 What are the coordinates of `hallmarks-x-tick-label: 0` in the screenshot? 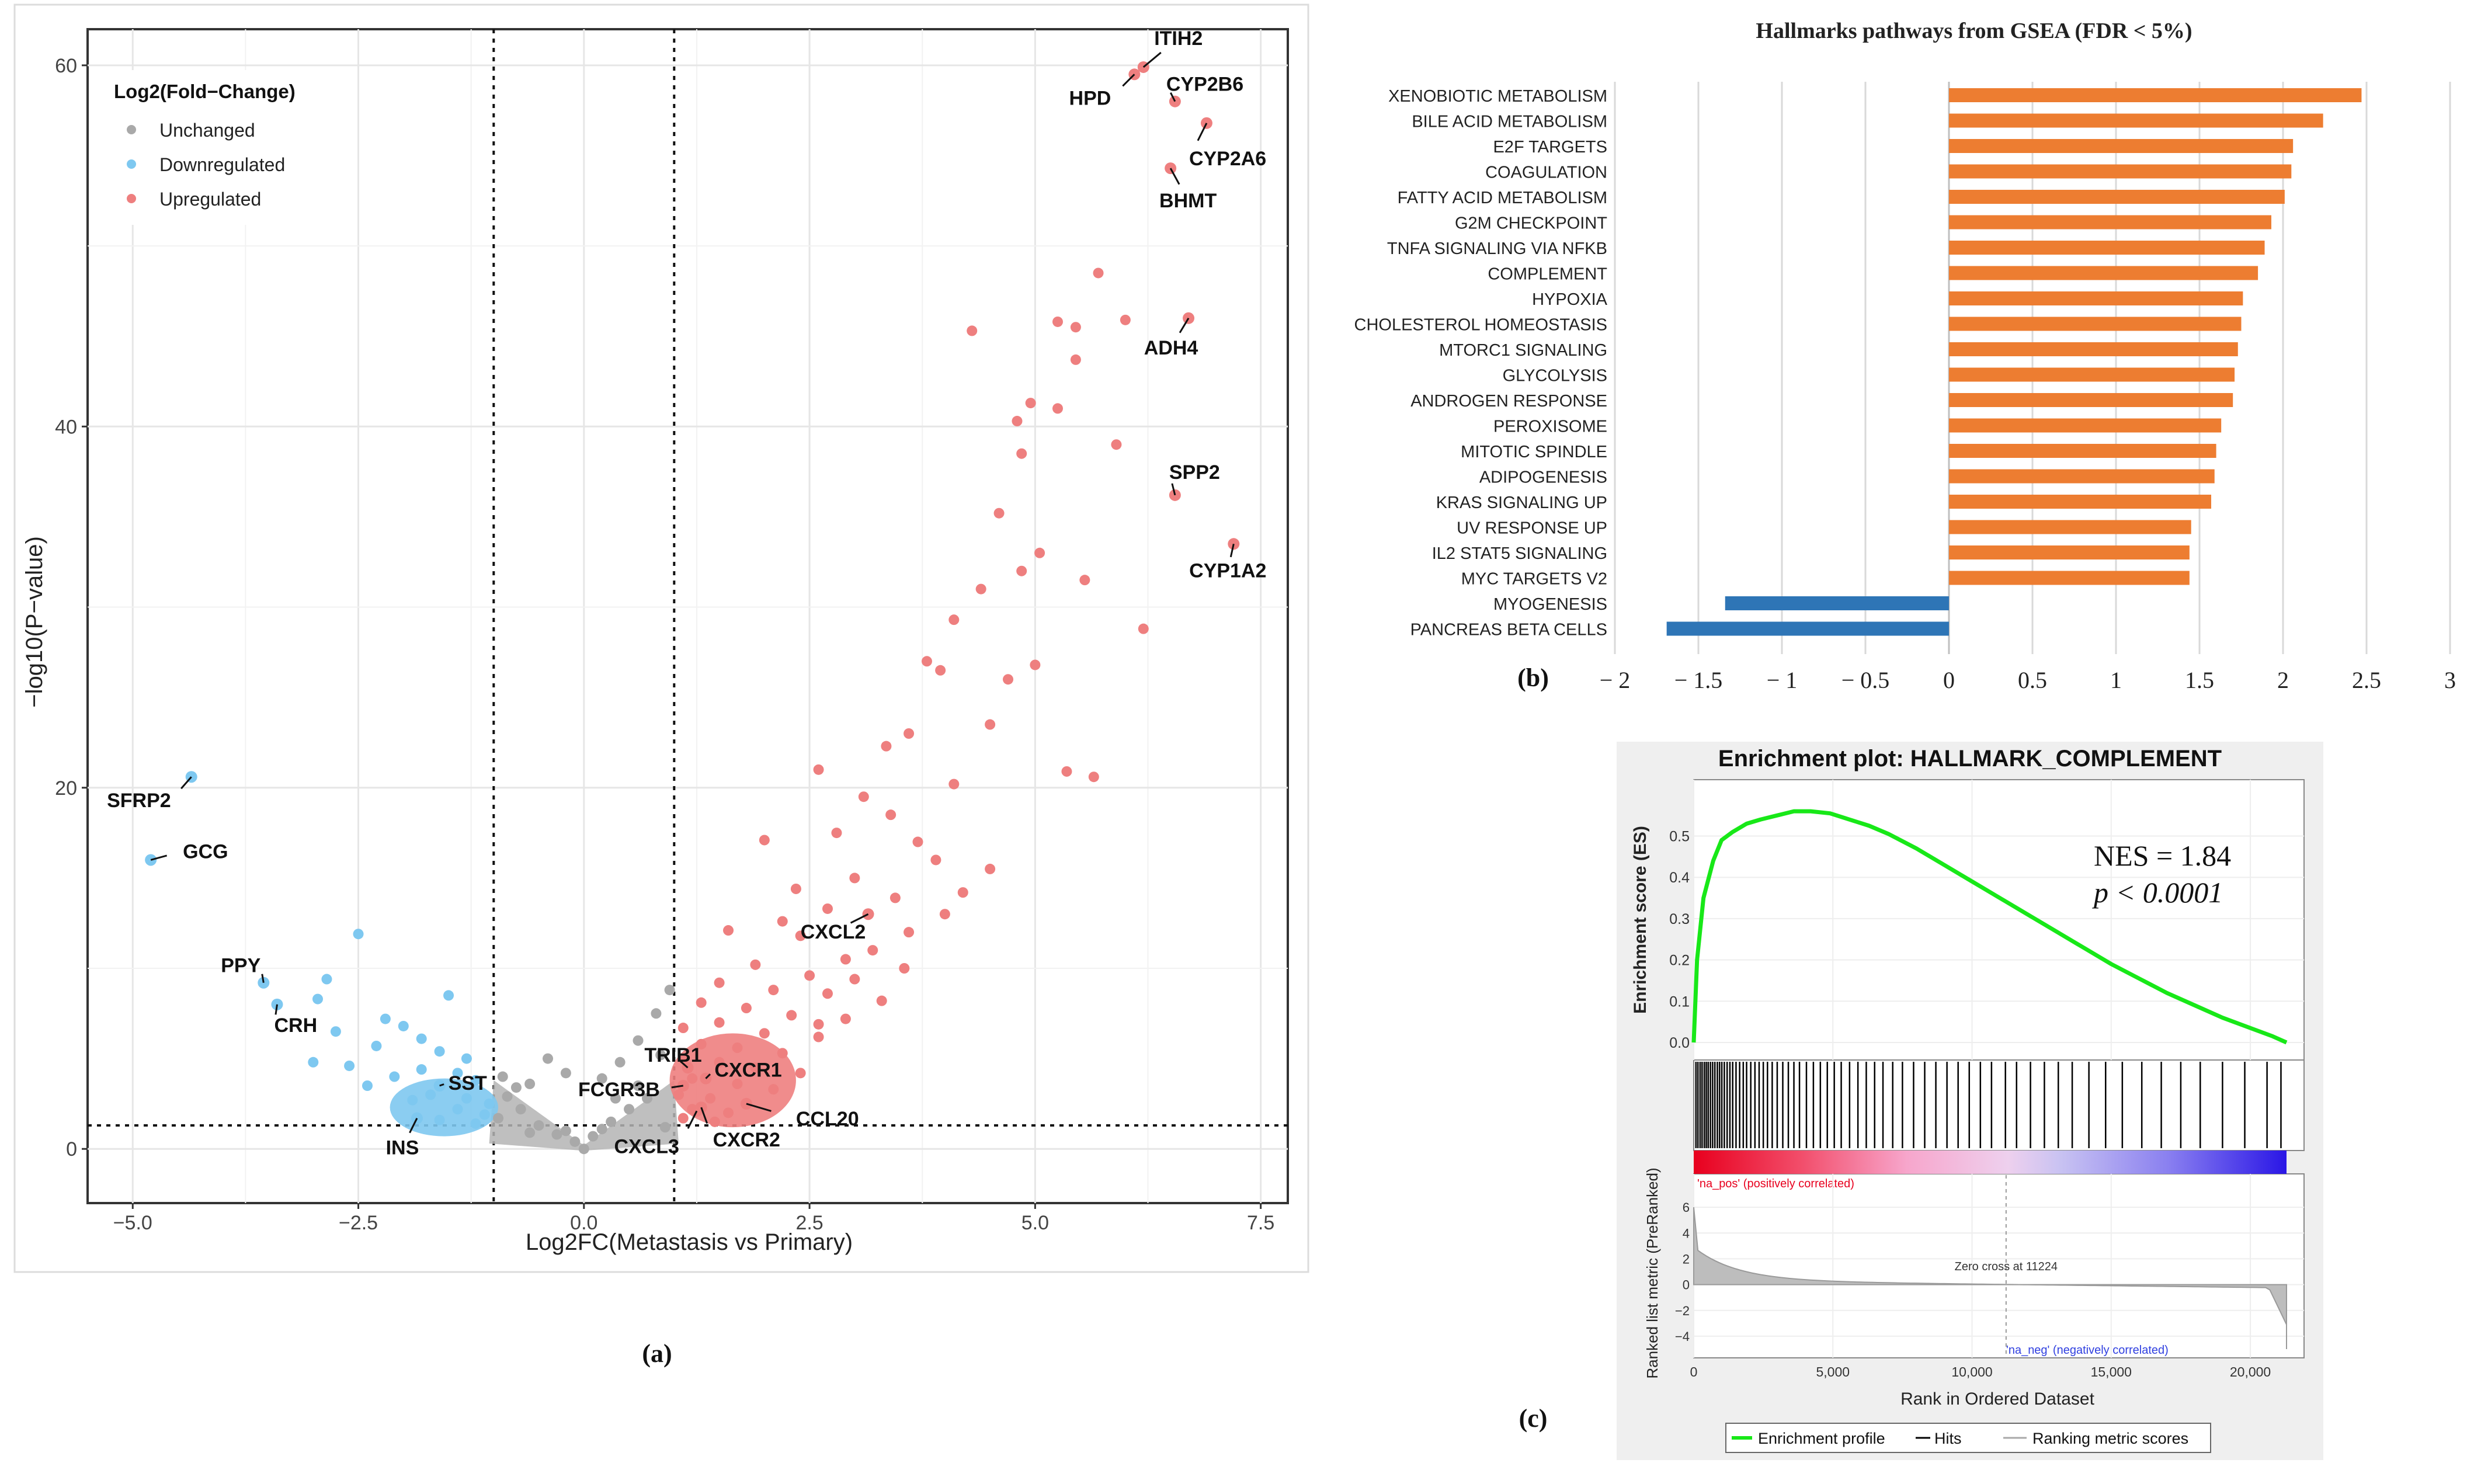 It's located at (1949, 680).